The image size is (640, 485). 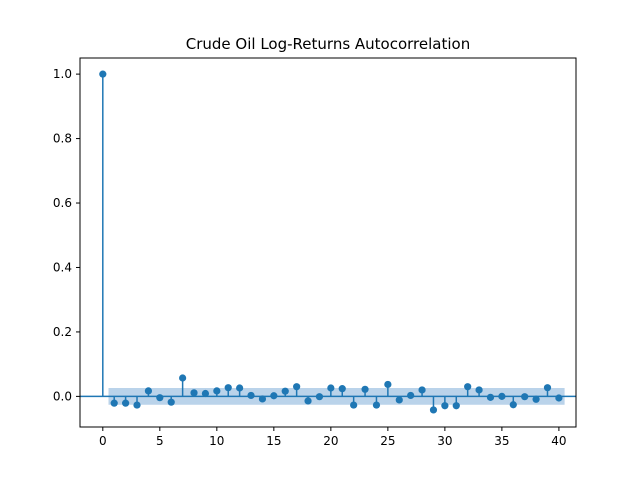 I want to click on x-tick-label-30: 30, so click(x=444, y=441).